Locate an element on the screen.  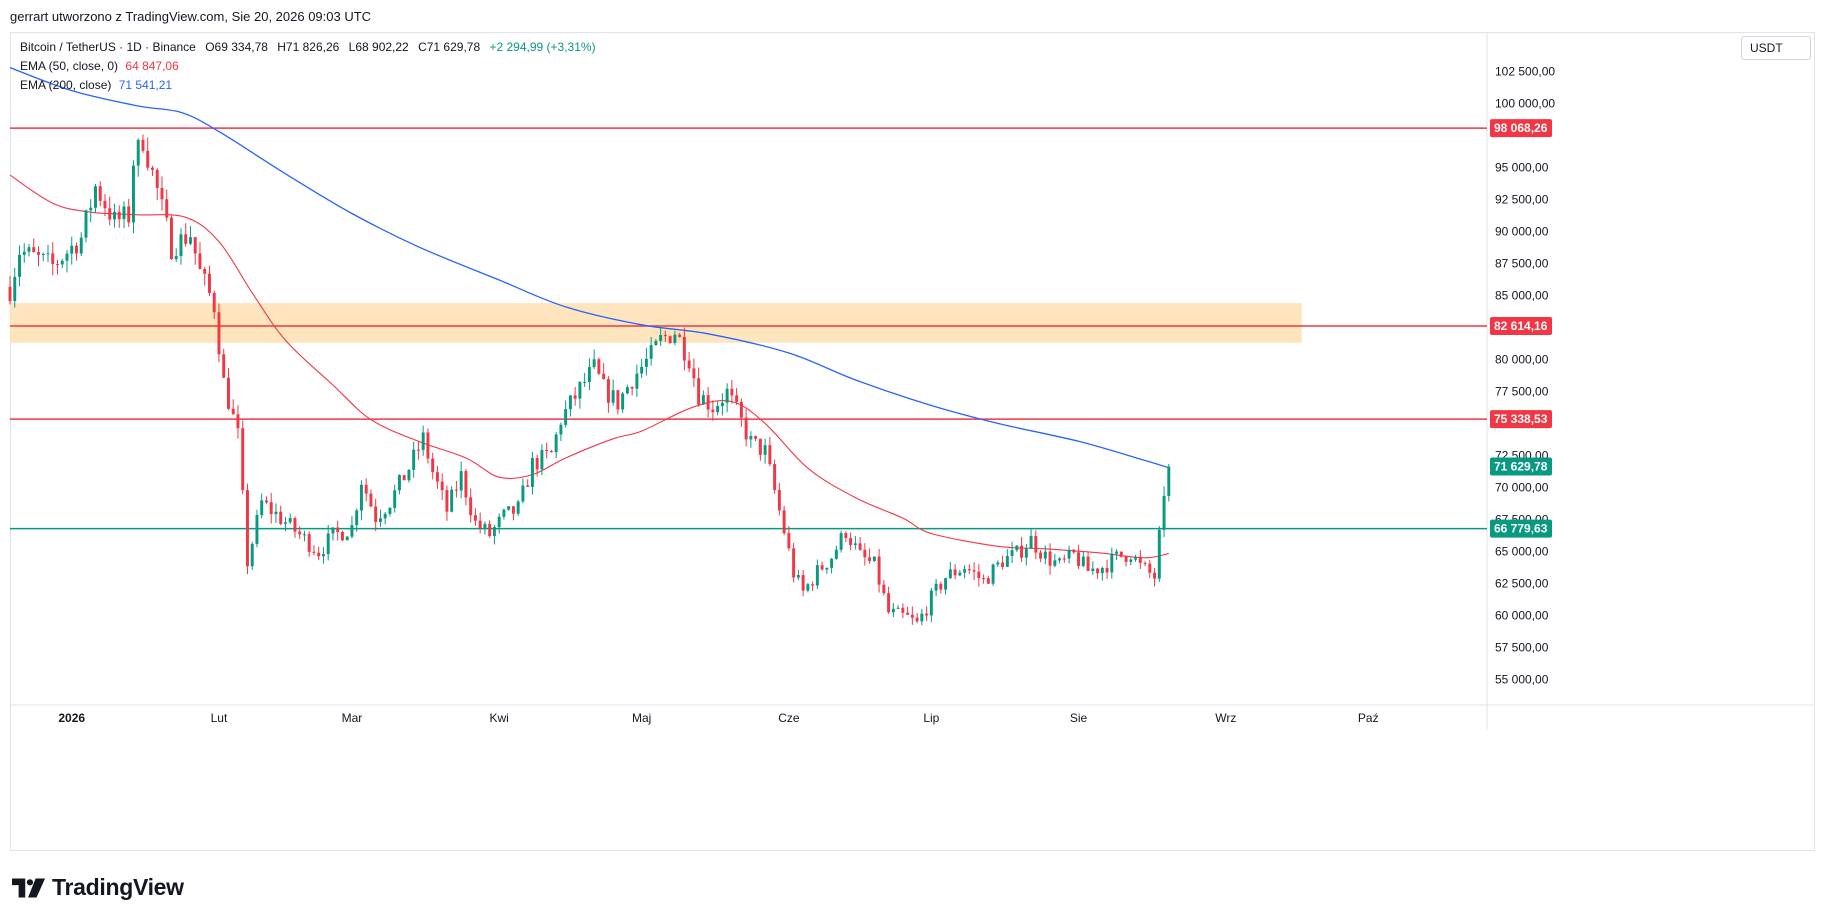
price-tick-label: 92 500,00 is located at coordinates (1522, 199).